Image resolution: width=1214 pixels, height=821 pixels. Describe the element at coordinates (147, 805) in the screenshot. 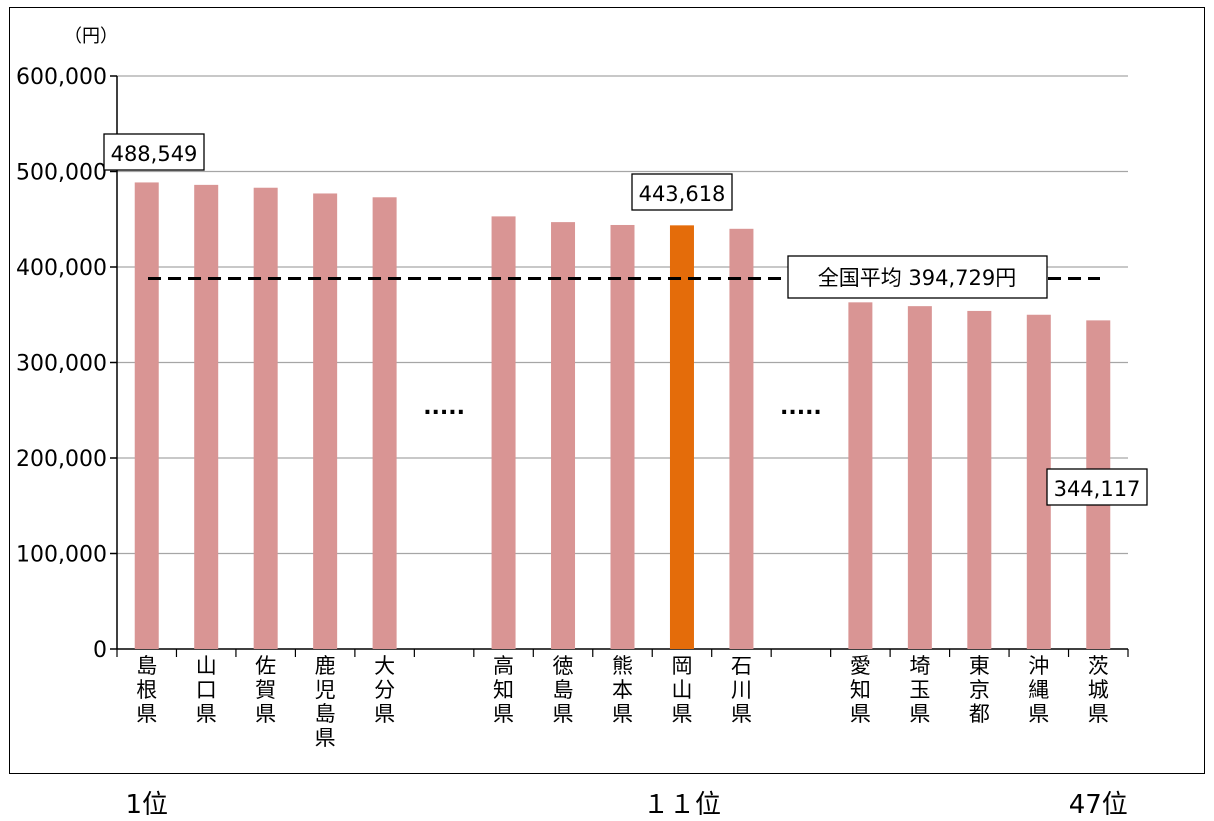

I see `rank-label: 1位` at that location.